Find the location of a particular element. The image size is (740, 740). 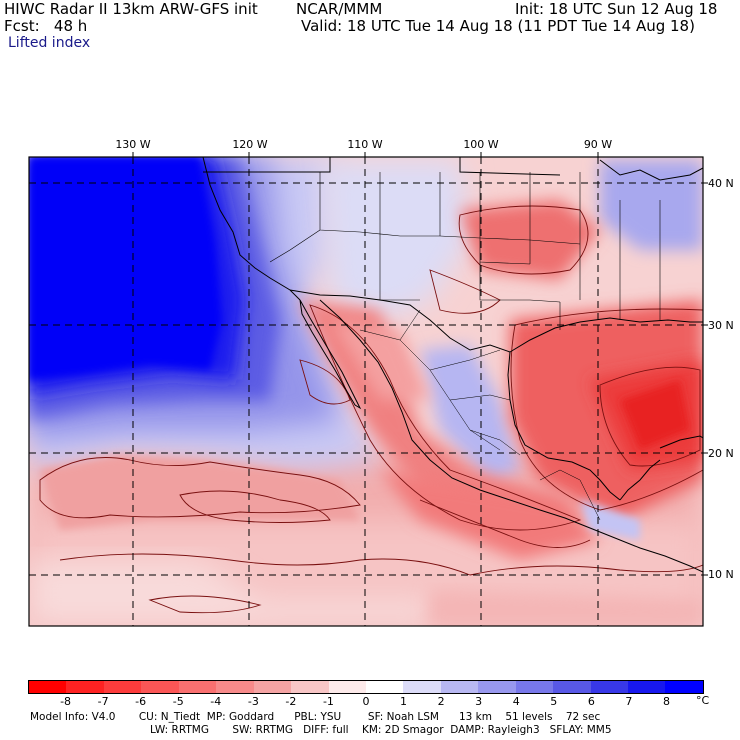

colorbar-tick-label: -2 is located at coordinates (291, 701).